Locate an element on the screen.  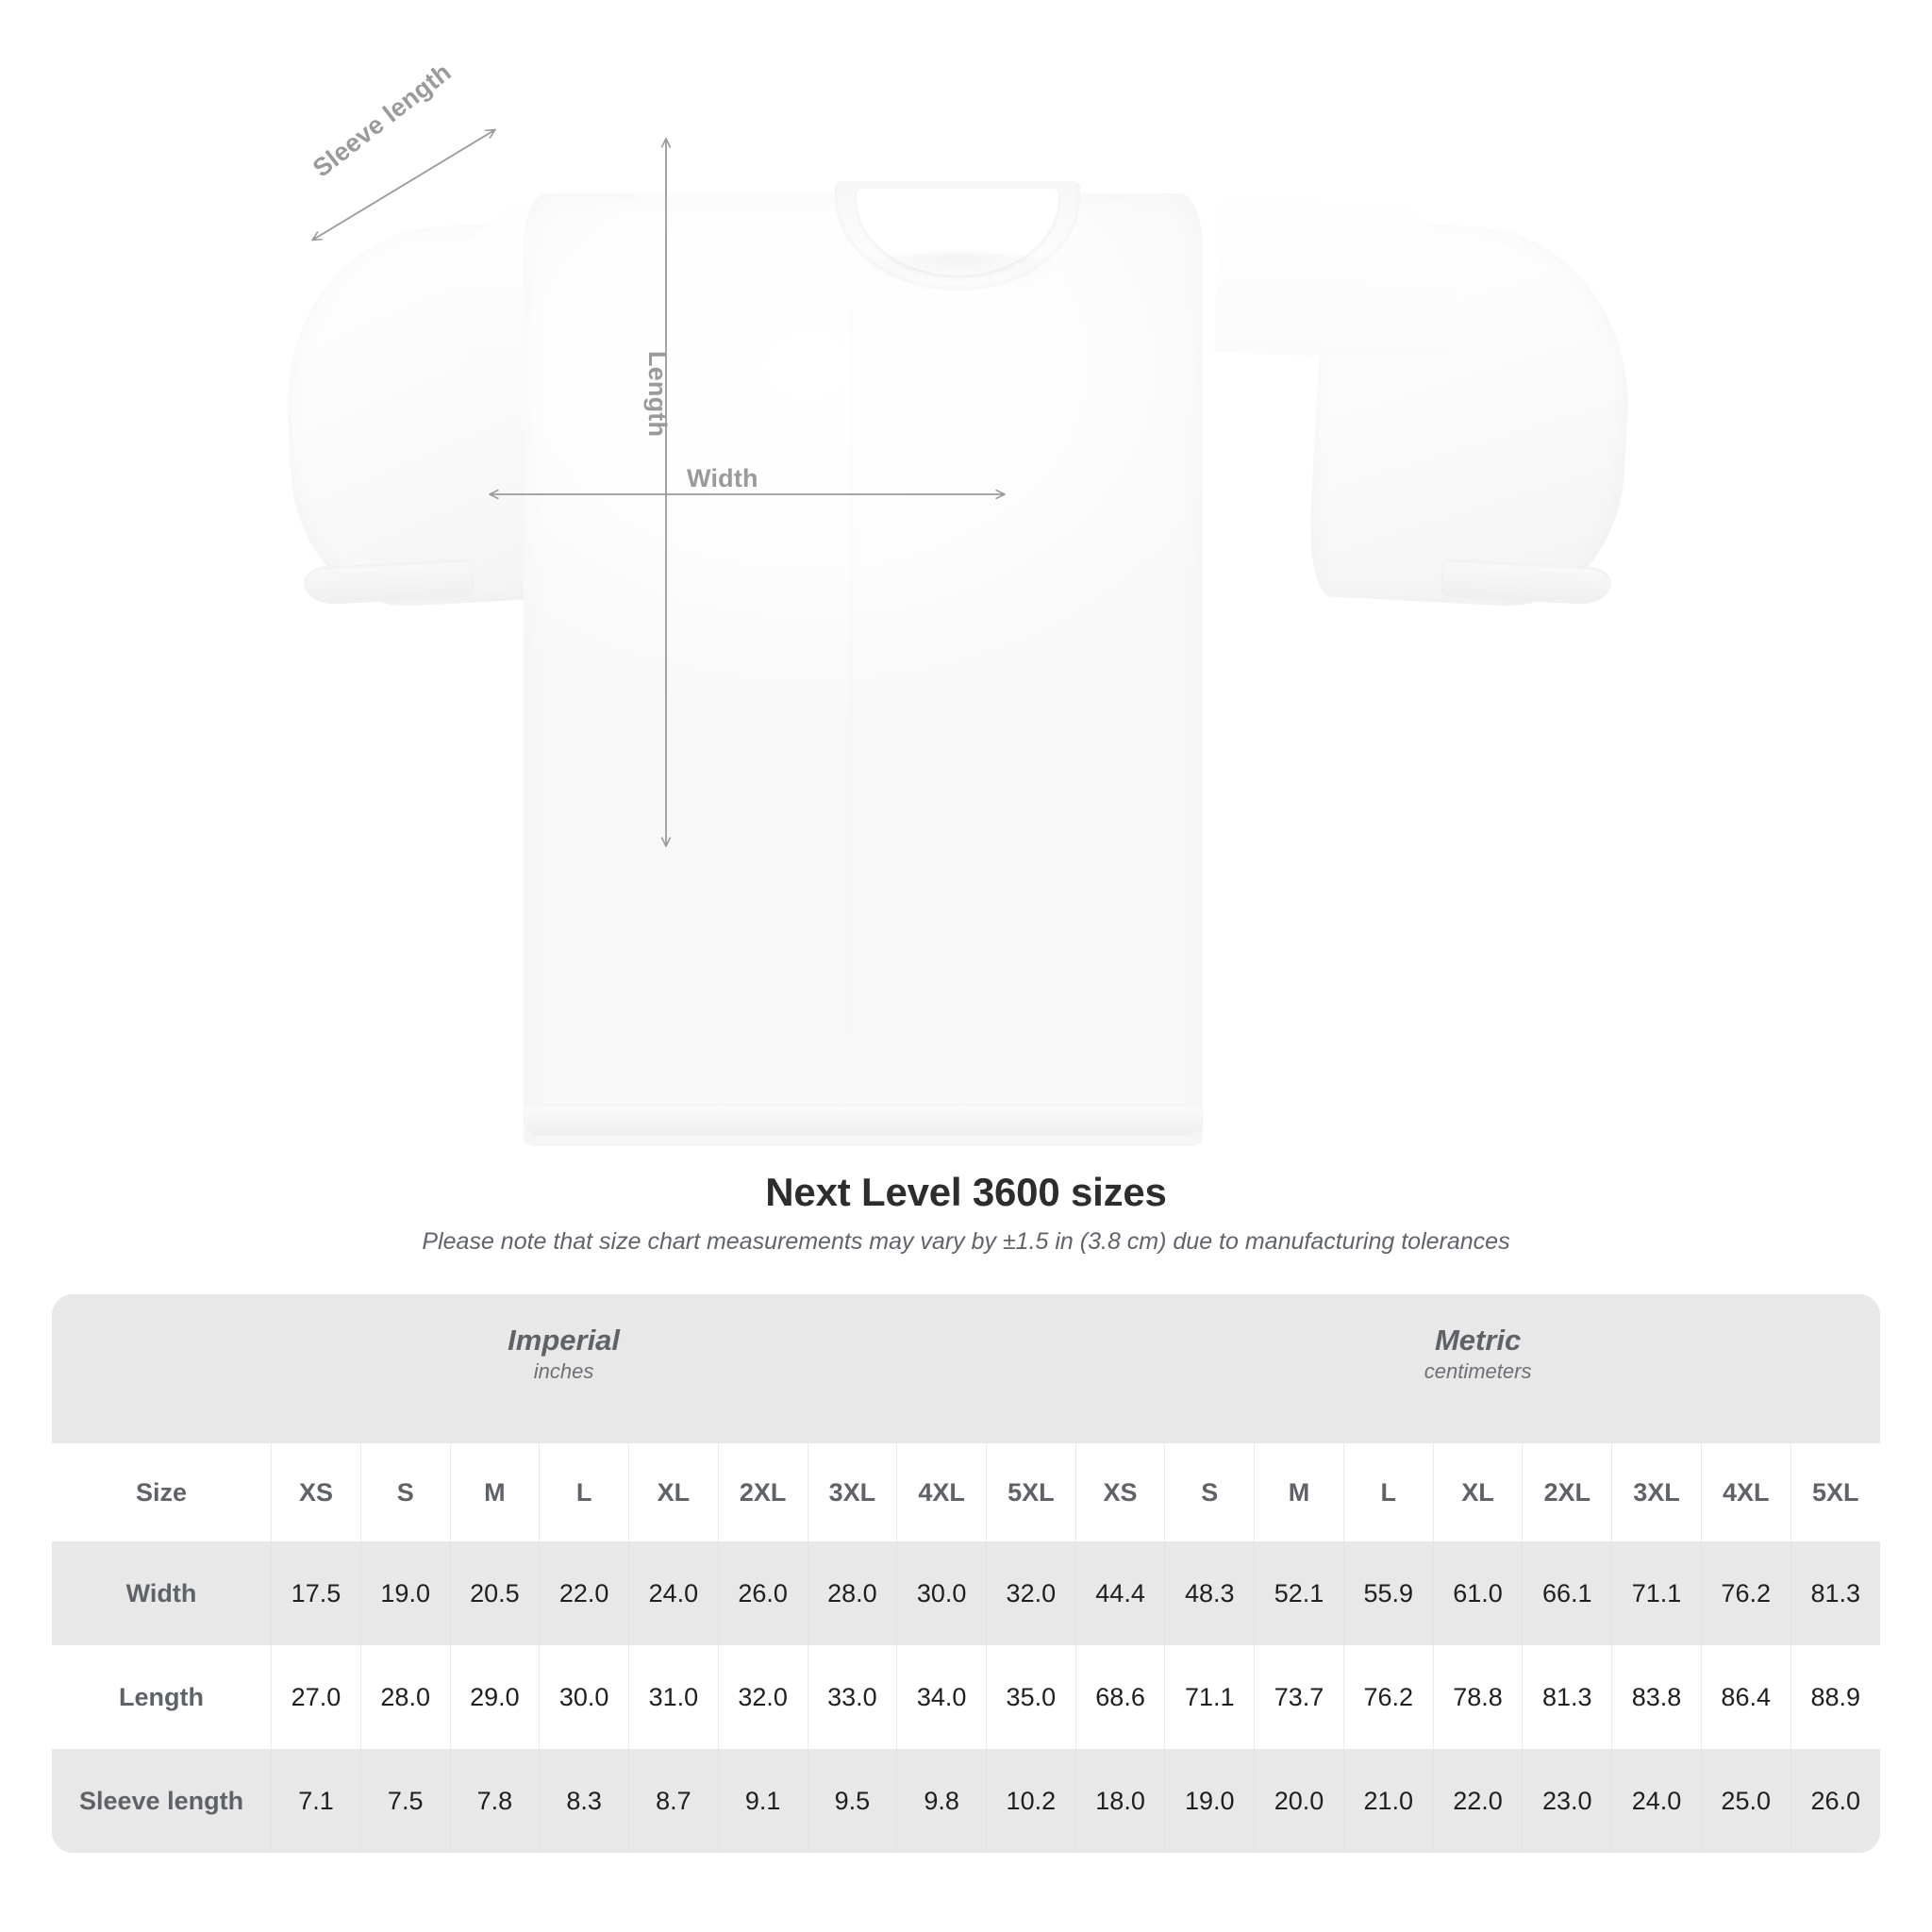
width-cell-8: 32.0 is located at coordinates (1031, 1593).